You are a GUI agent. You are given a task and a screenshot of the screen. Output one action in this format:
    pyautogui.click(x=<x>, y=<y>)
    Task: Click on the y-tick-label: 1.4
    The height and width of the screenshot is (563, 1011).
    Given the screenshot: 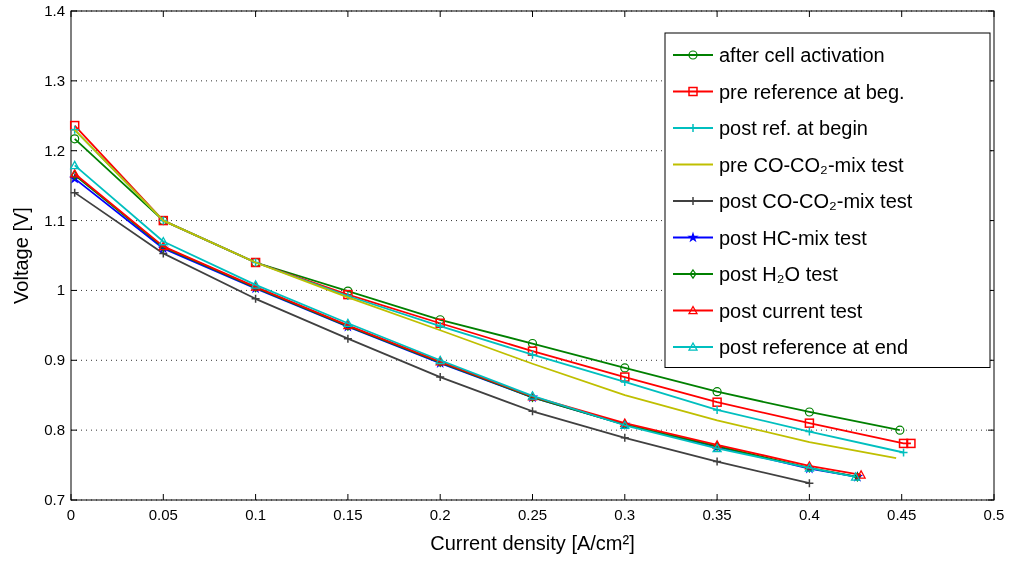 What is the action you would take?
    pyautogui.click(x=54, y=10)
    